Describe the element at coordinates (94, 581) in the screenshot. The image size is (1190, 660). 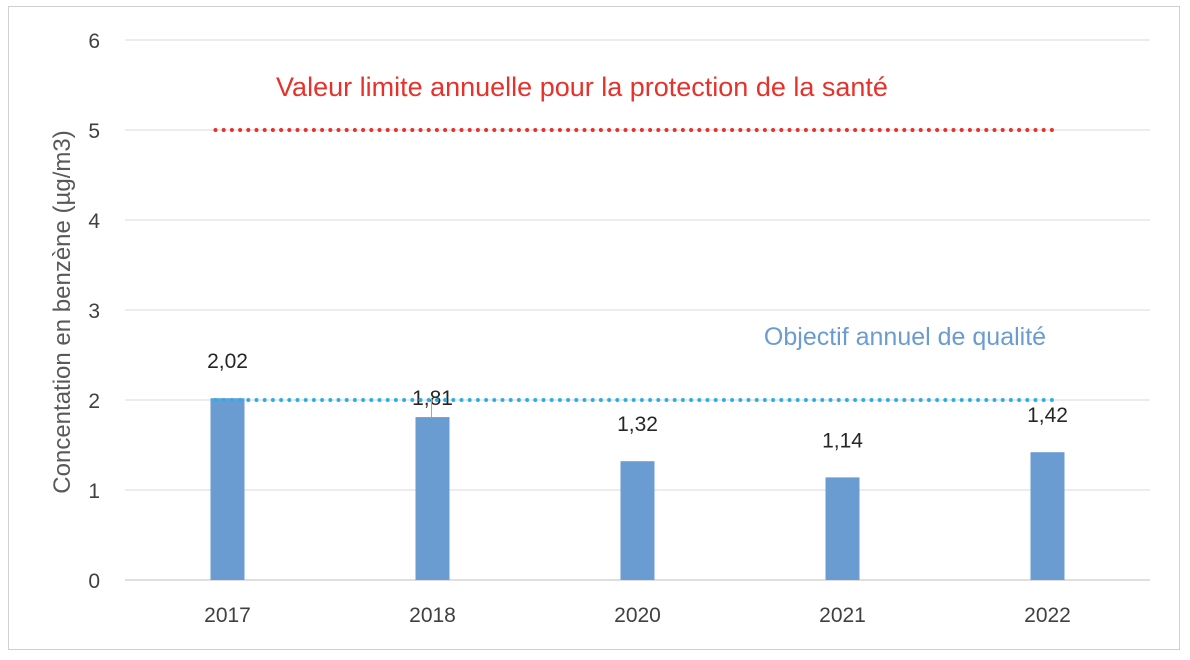
I see `y-tick-label: 0` at that location.